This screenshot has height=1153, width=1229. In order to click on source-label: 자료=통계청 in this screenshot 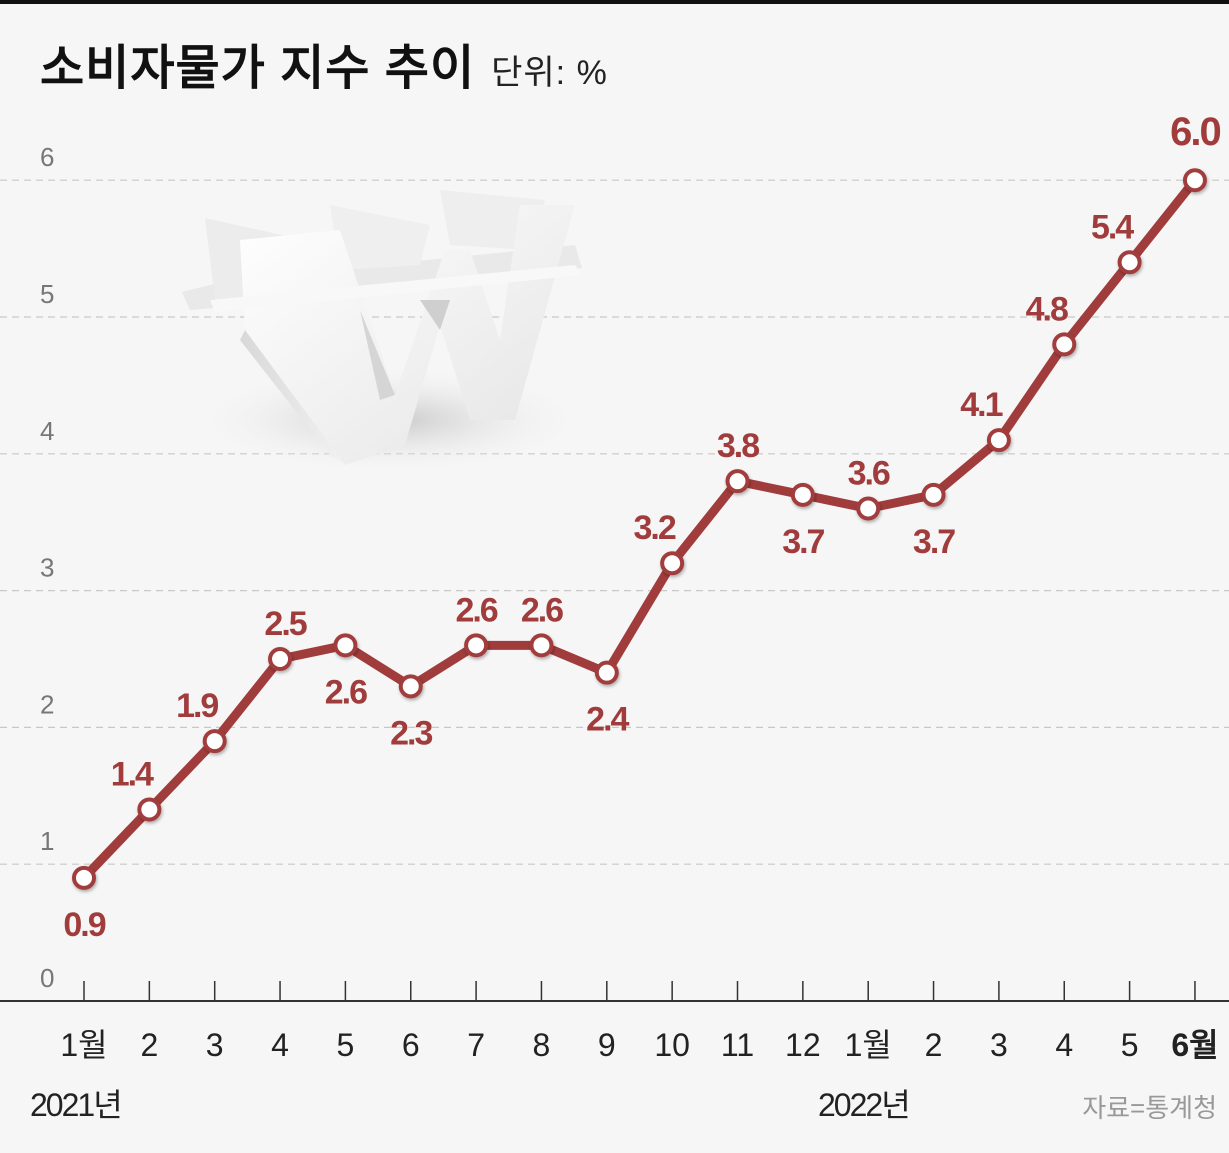, I will do `click(1149, 1108)`.